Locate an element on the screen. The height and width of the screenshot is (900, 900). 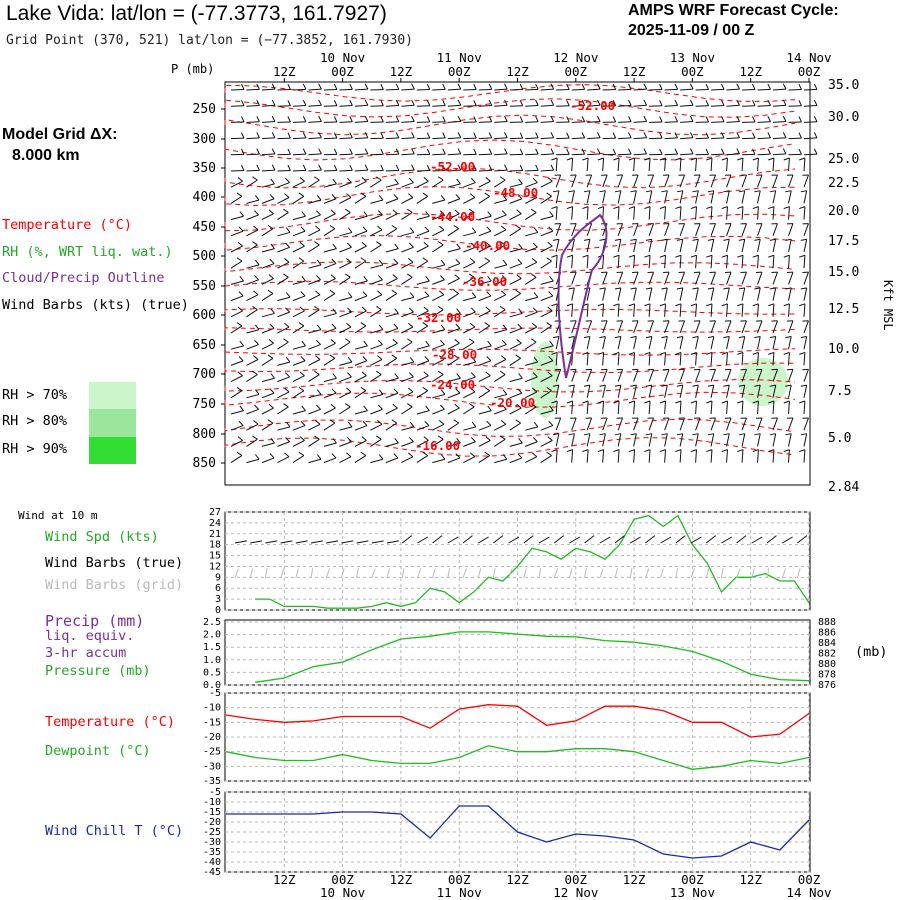
isotherm-label: -52.00 is located at coordinates (592, 105).